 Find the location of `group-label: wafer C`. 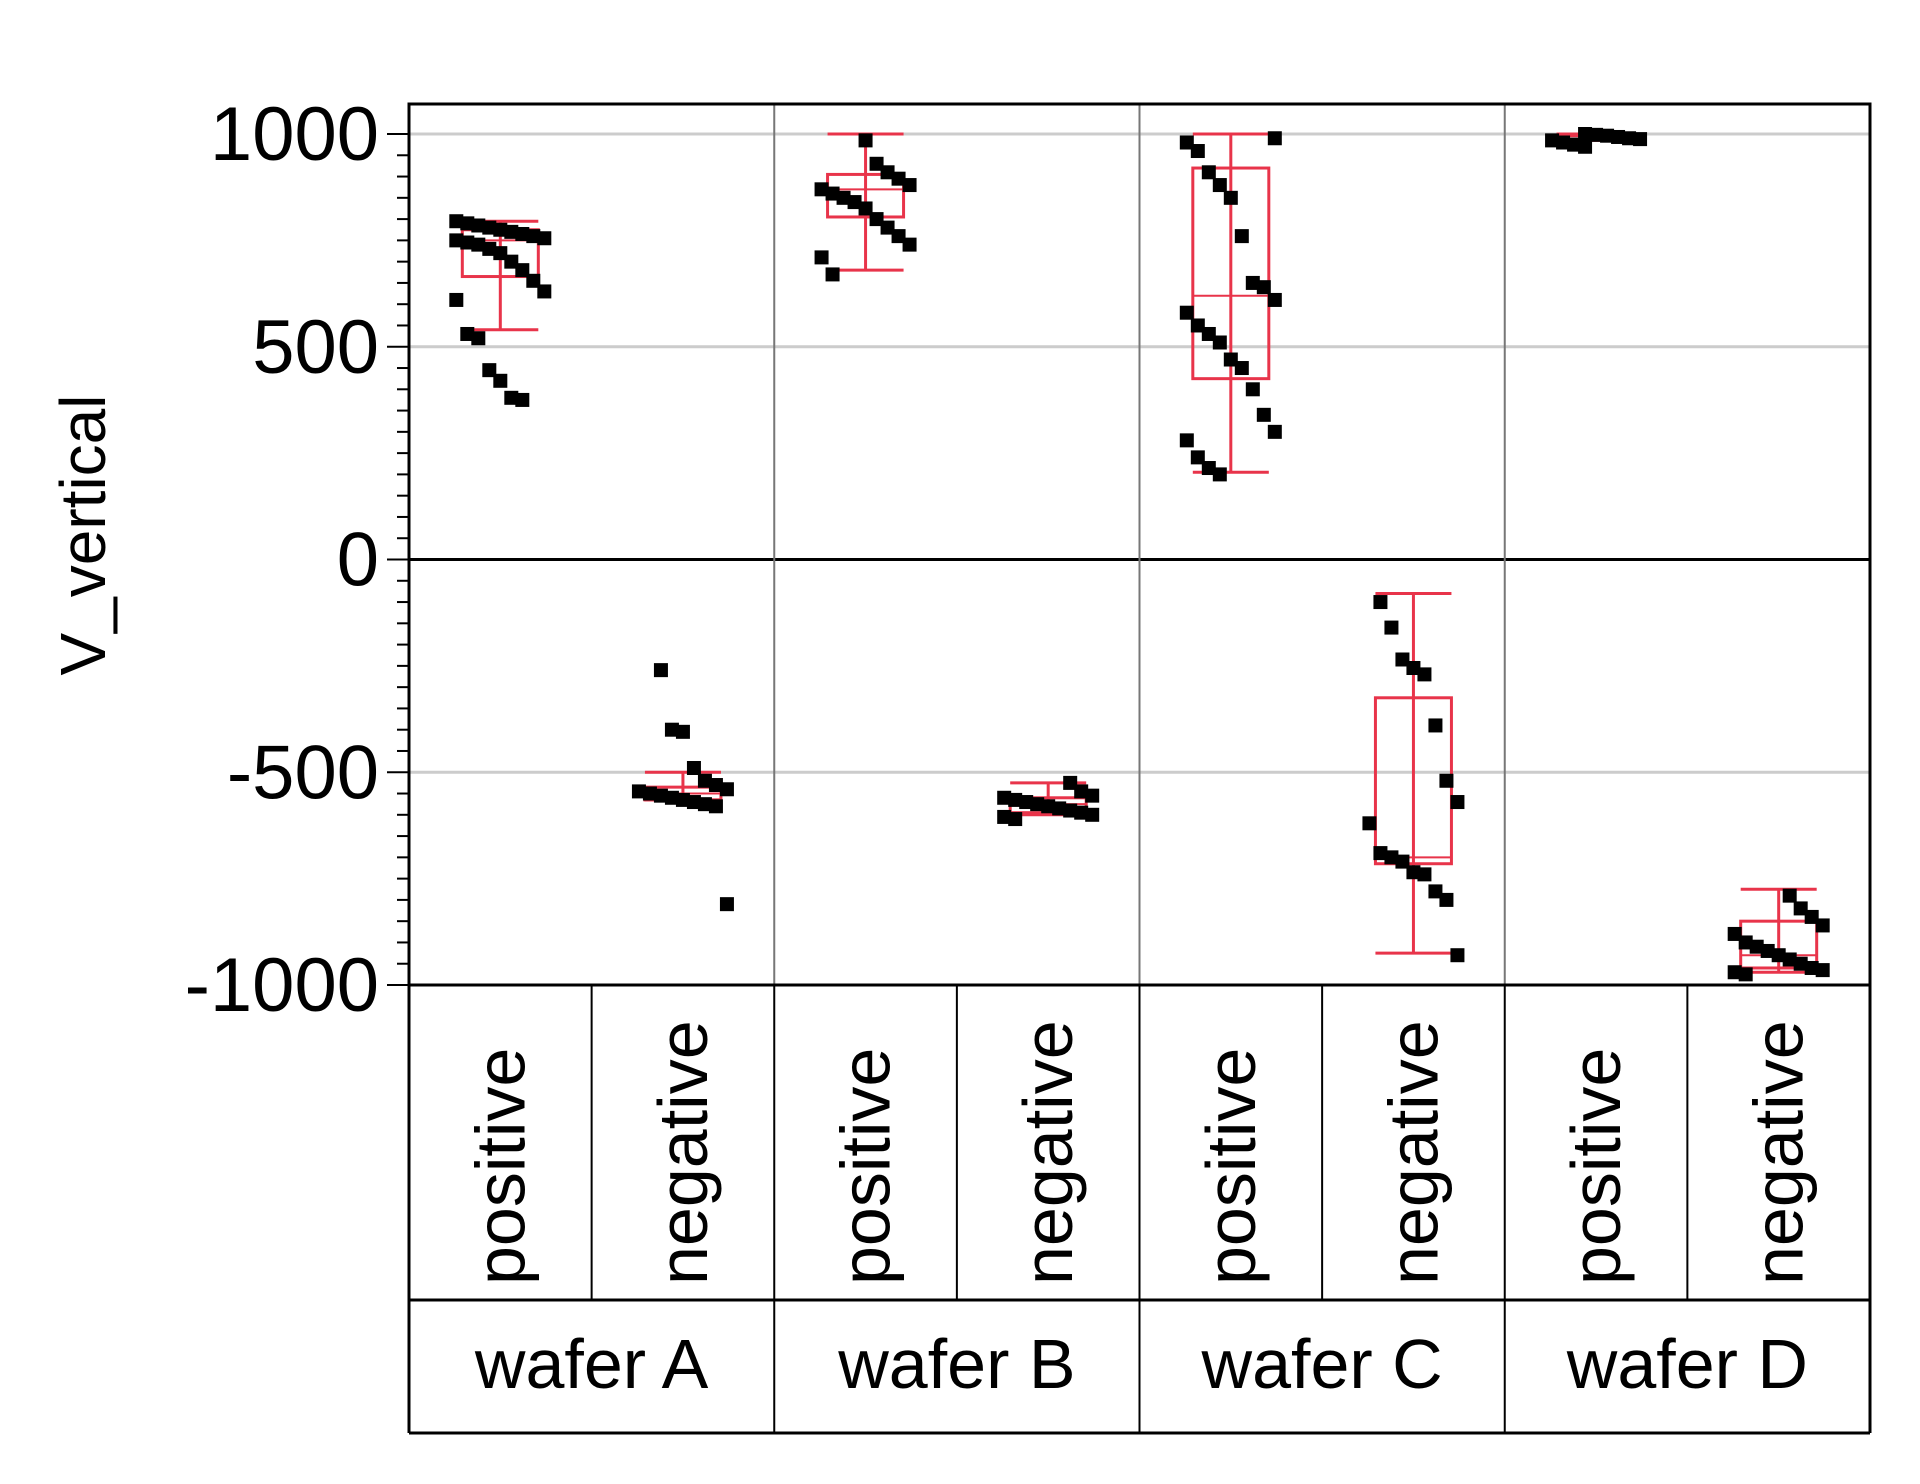

group-label: wafer C is located at coordinates (1322, 1364).